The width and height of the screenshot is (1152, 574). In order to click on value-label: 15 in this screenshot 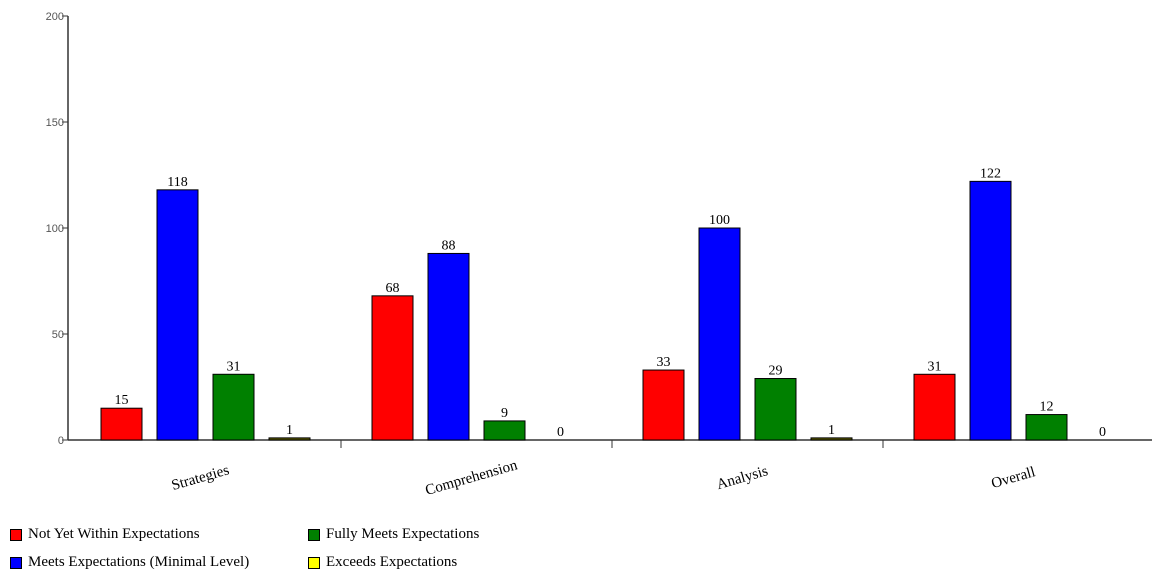, I will do `click(122, 400)`.